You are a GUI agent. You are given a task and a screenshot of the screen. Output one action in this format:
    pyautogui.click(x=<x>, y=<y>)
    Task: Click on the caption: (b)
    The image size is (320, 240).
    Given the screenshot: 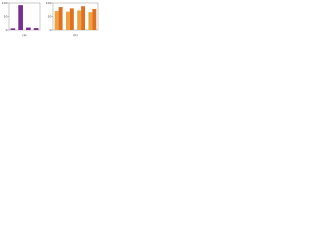 What is the action you would take?
    pyautogui.click(x=75, y=35)
    